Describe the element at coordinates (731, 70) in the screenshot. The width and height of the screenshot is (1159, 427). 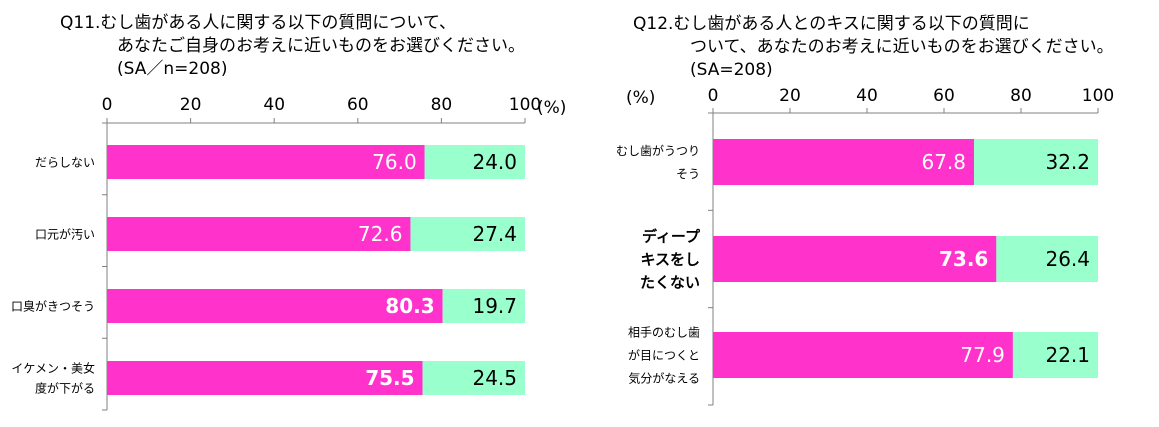
I see `chart2-title-line3: (SA=208)` at that location.